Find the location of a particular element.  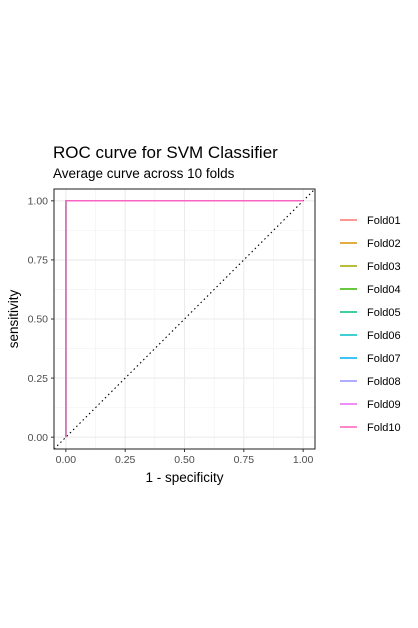

legend-item-fold05: Fold05 is located at coordinates (370, 313).